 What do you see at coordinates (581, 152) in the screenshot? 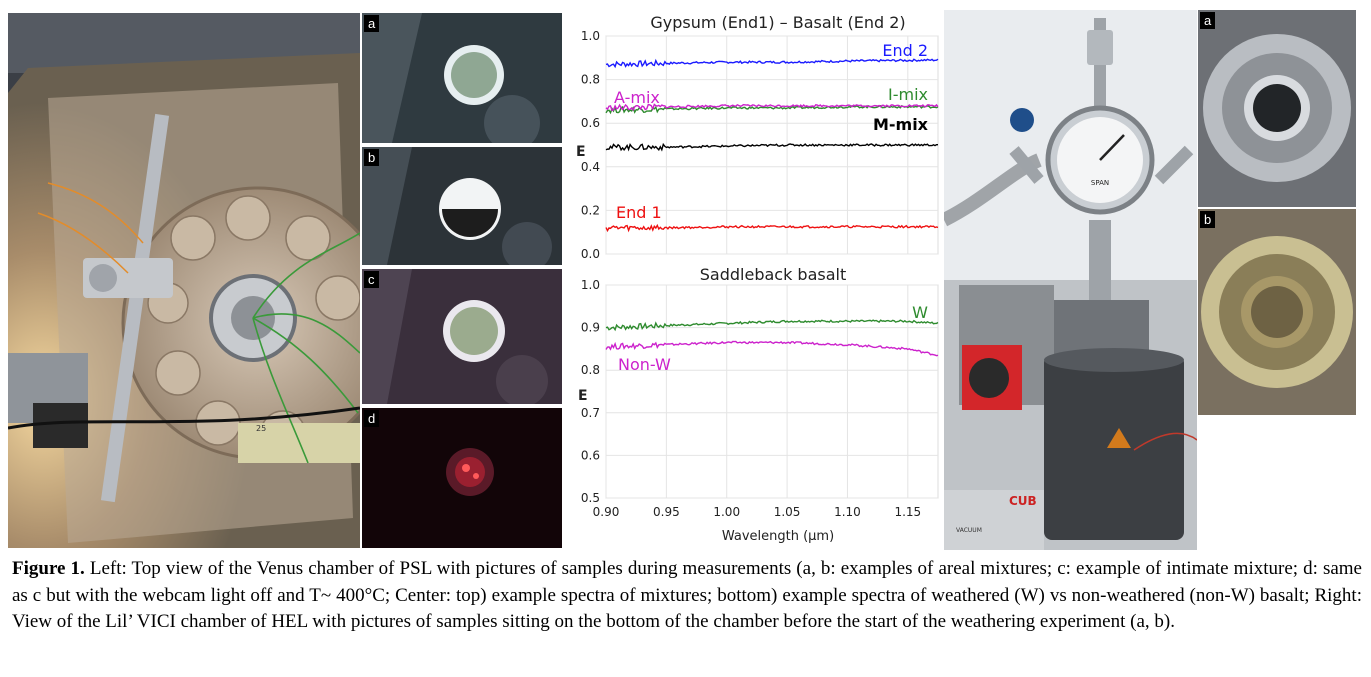
I see `chart1-ylabel: E` at bounding box center [581, 152].